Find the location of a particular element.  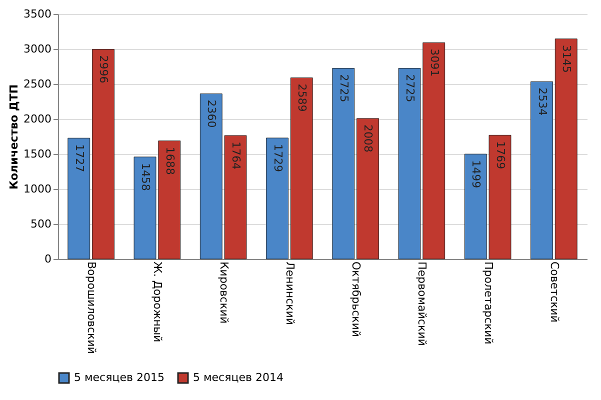

y-tick-label: 1000 is located at coordinates (38, 189).